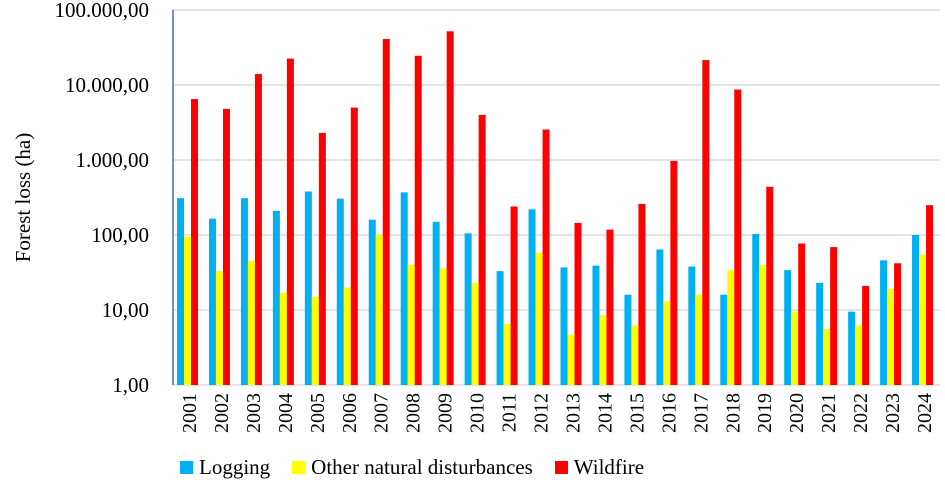  What do you see at coordinates (235, 467) in the screenshot?
I see `legend-label: Logging` at bounding box center [235, 467].